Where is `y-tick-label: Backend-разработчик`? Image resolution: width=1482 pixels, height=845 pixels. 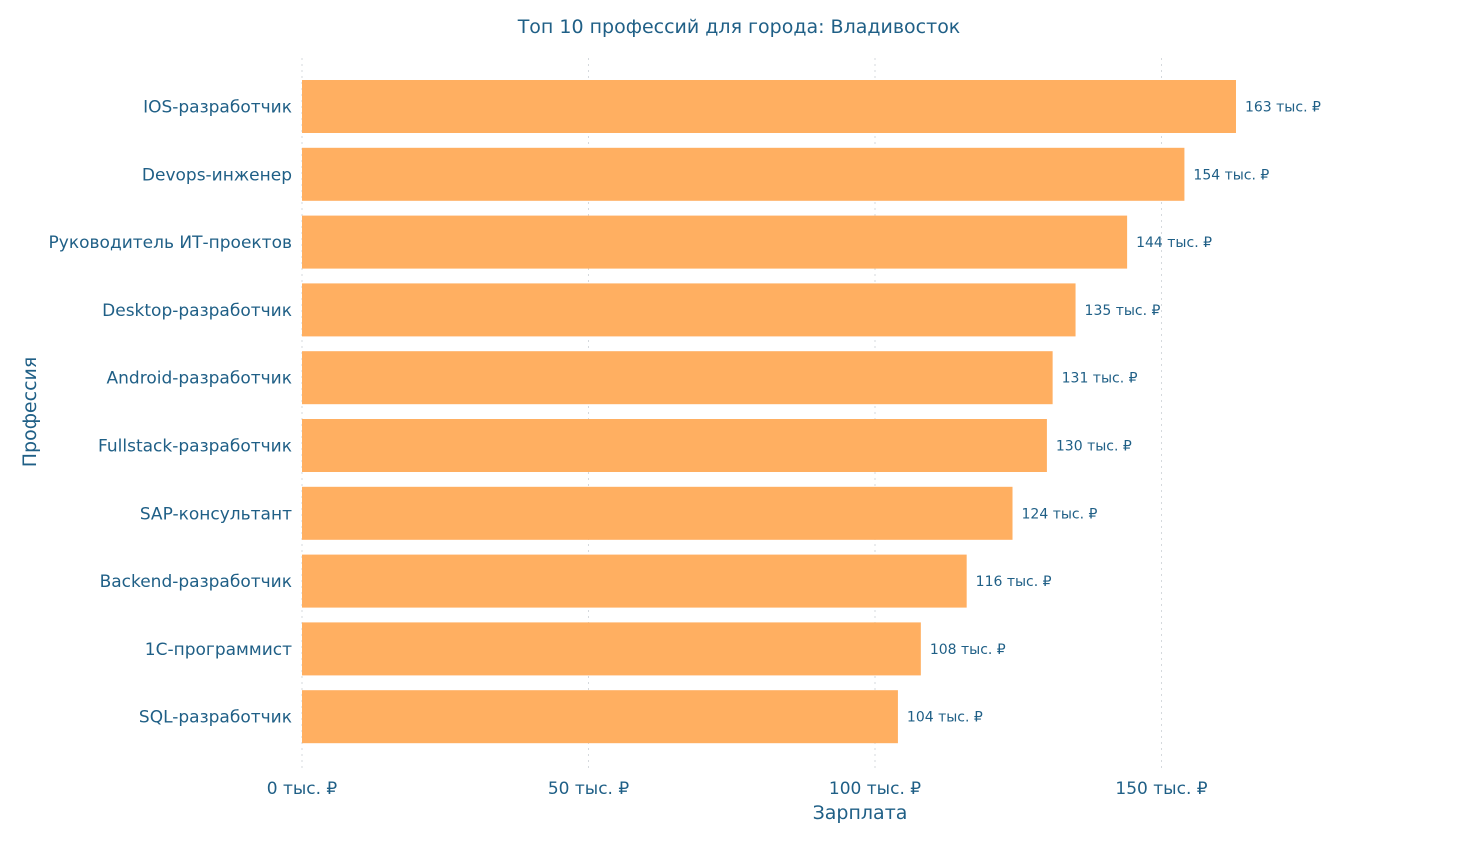 y-tick-label: Backend-разработчик is located at coordinates (196, 582).